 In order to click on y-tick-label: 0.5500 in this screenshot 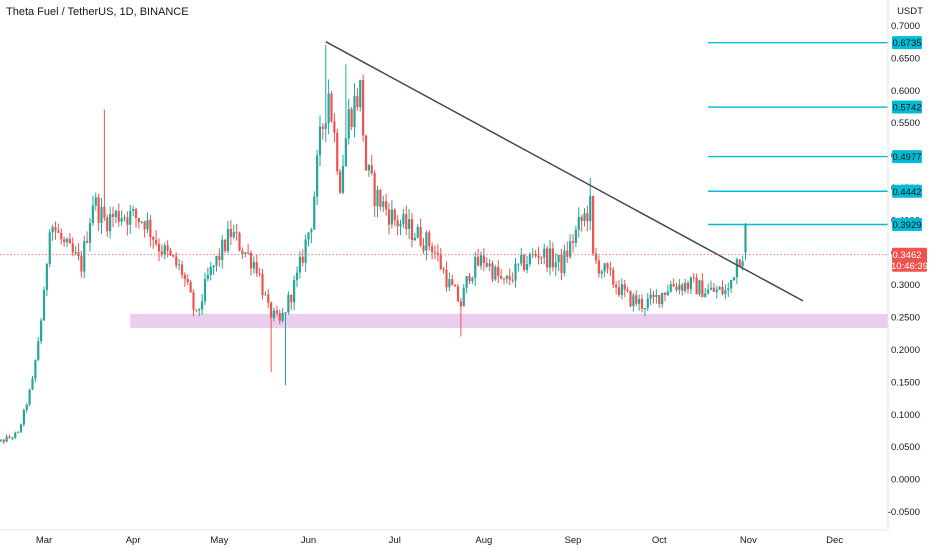, I will do `click(905, 123)`.